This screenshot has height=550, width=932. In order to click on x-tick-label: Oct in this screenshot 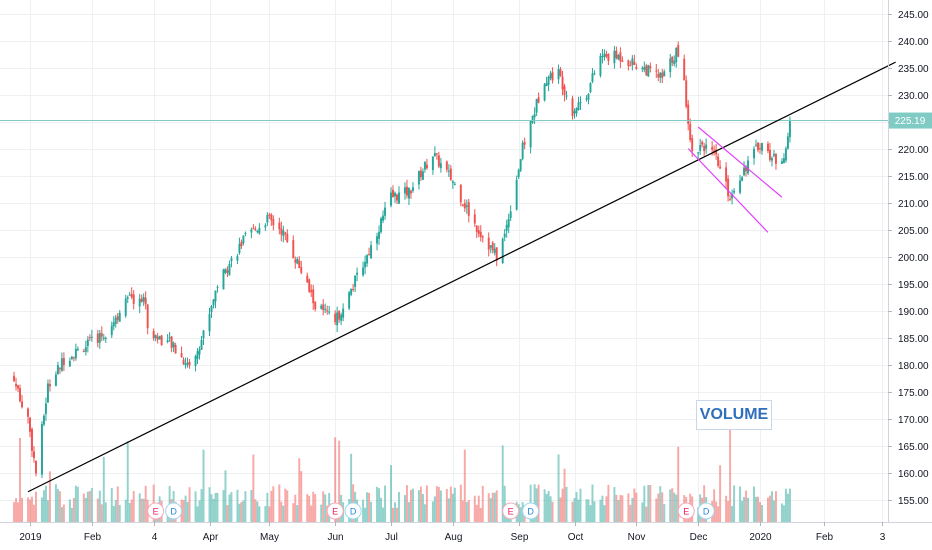, I will do `click(576, 537)`.